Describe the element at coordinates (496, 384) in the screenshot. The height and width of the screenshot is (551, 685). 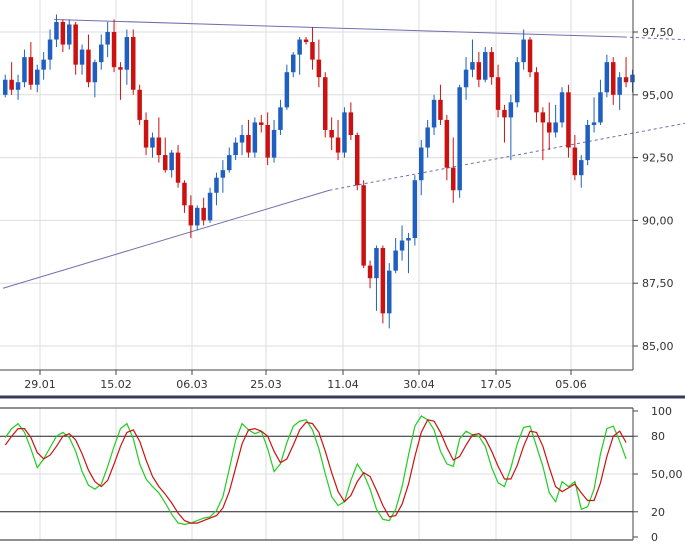
I see `x-tick-label: 17.05` at that location.